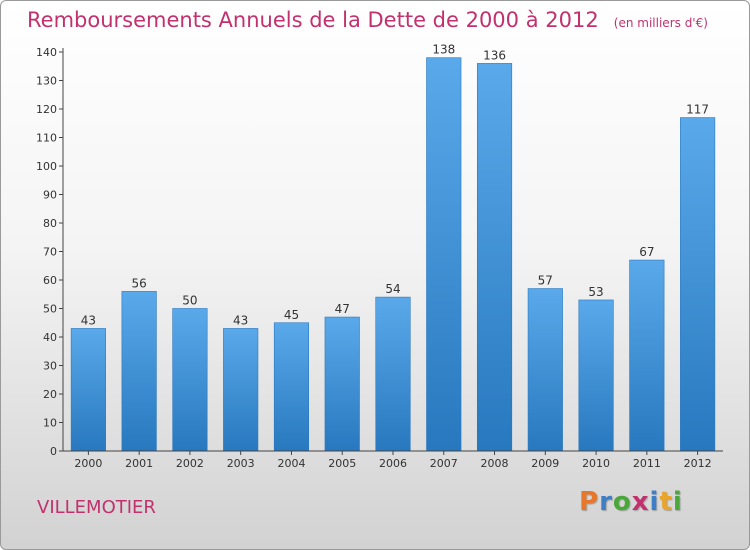  Describe the element at coordinates (698, 284) in the screenshot. I see `bar-2012` at that location.